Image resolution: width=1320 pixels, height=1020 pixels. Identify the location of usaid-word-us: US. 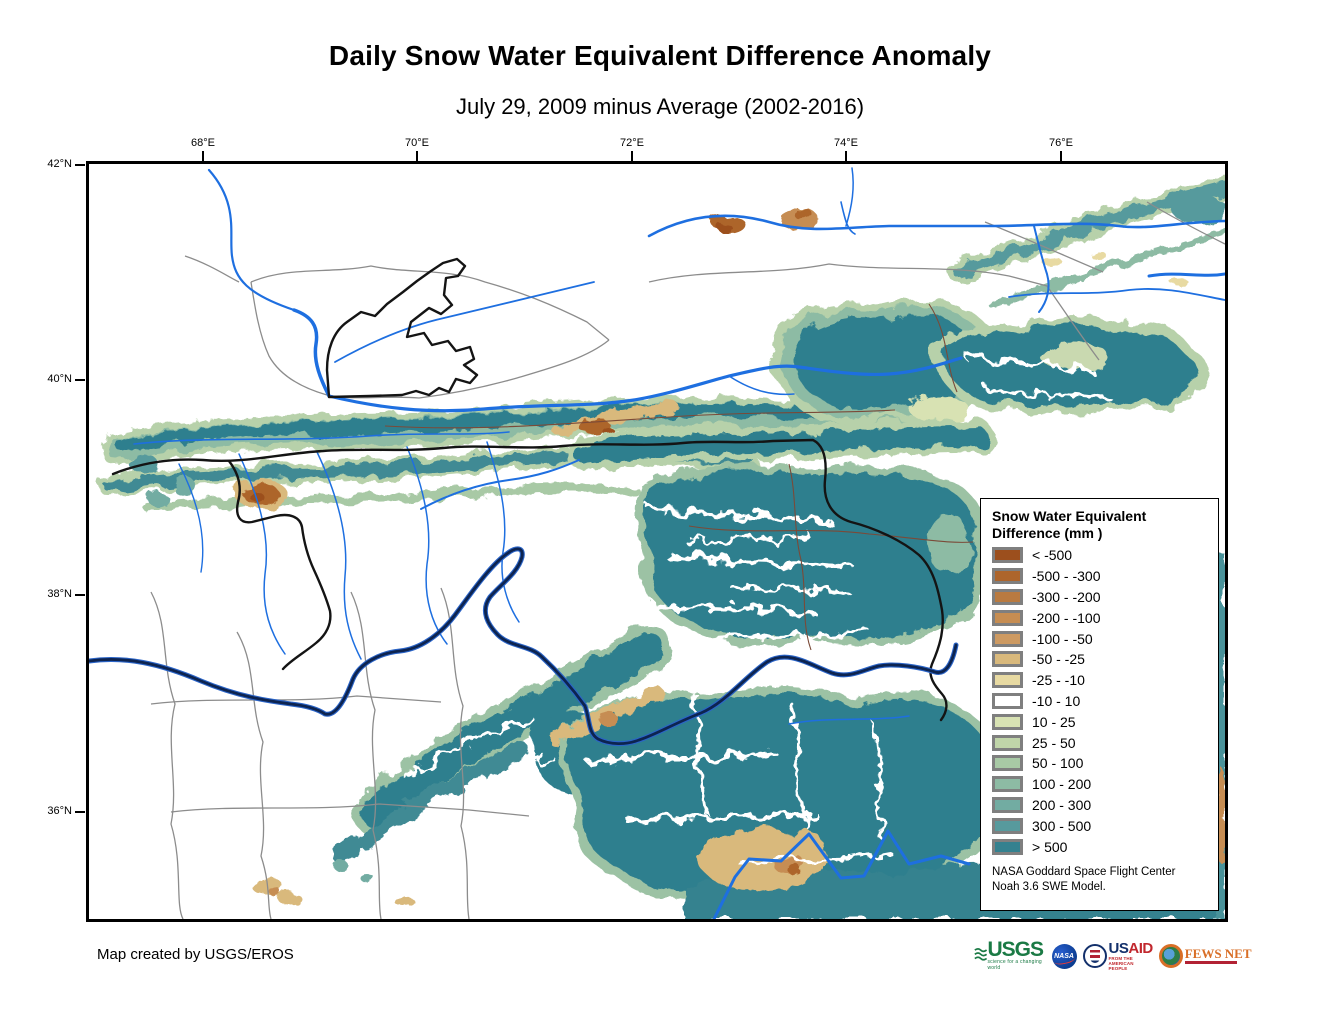
(1118, 948).